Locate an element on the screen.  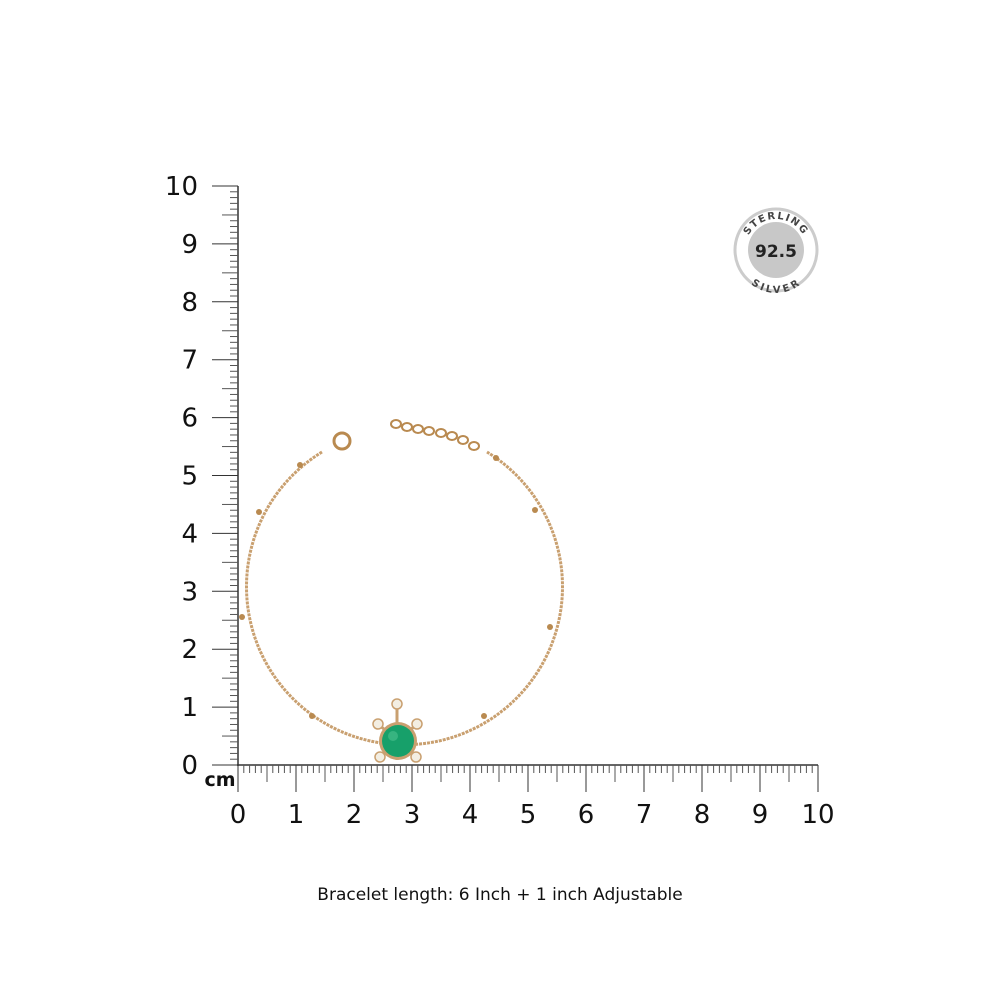
badge-center is located at coordinates (776, 250).